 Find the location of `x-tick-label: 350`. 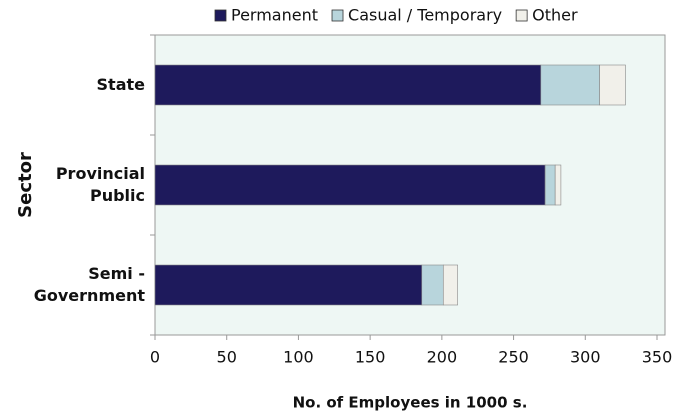

x-tick-label: 350 is located at coordinates (657, 357).